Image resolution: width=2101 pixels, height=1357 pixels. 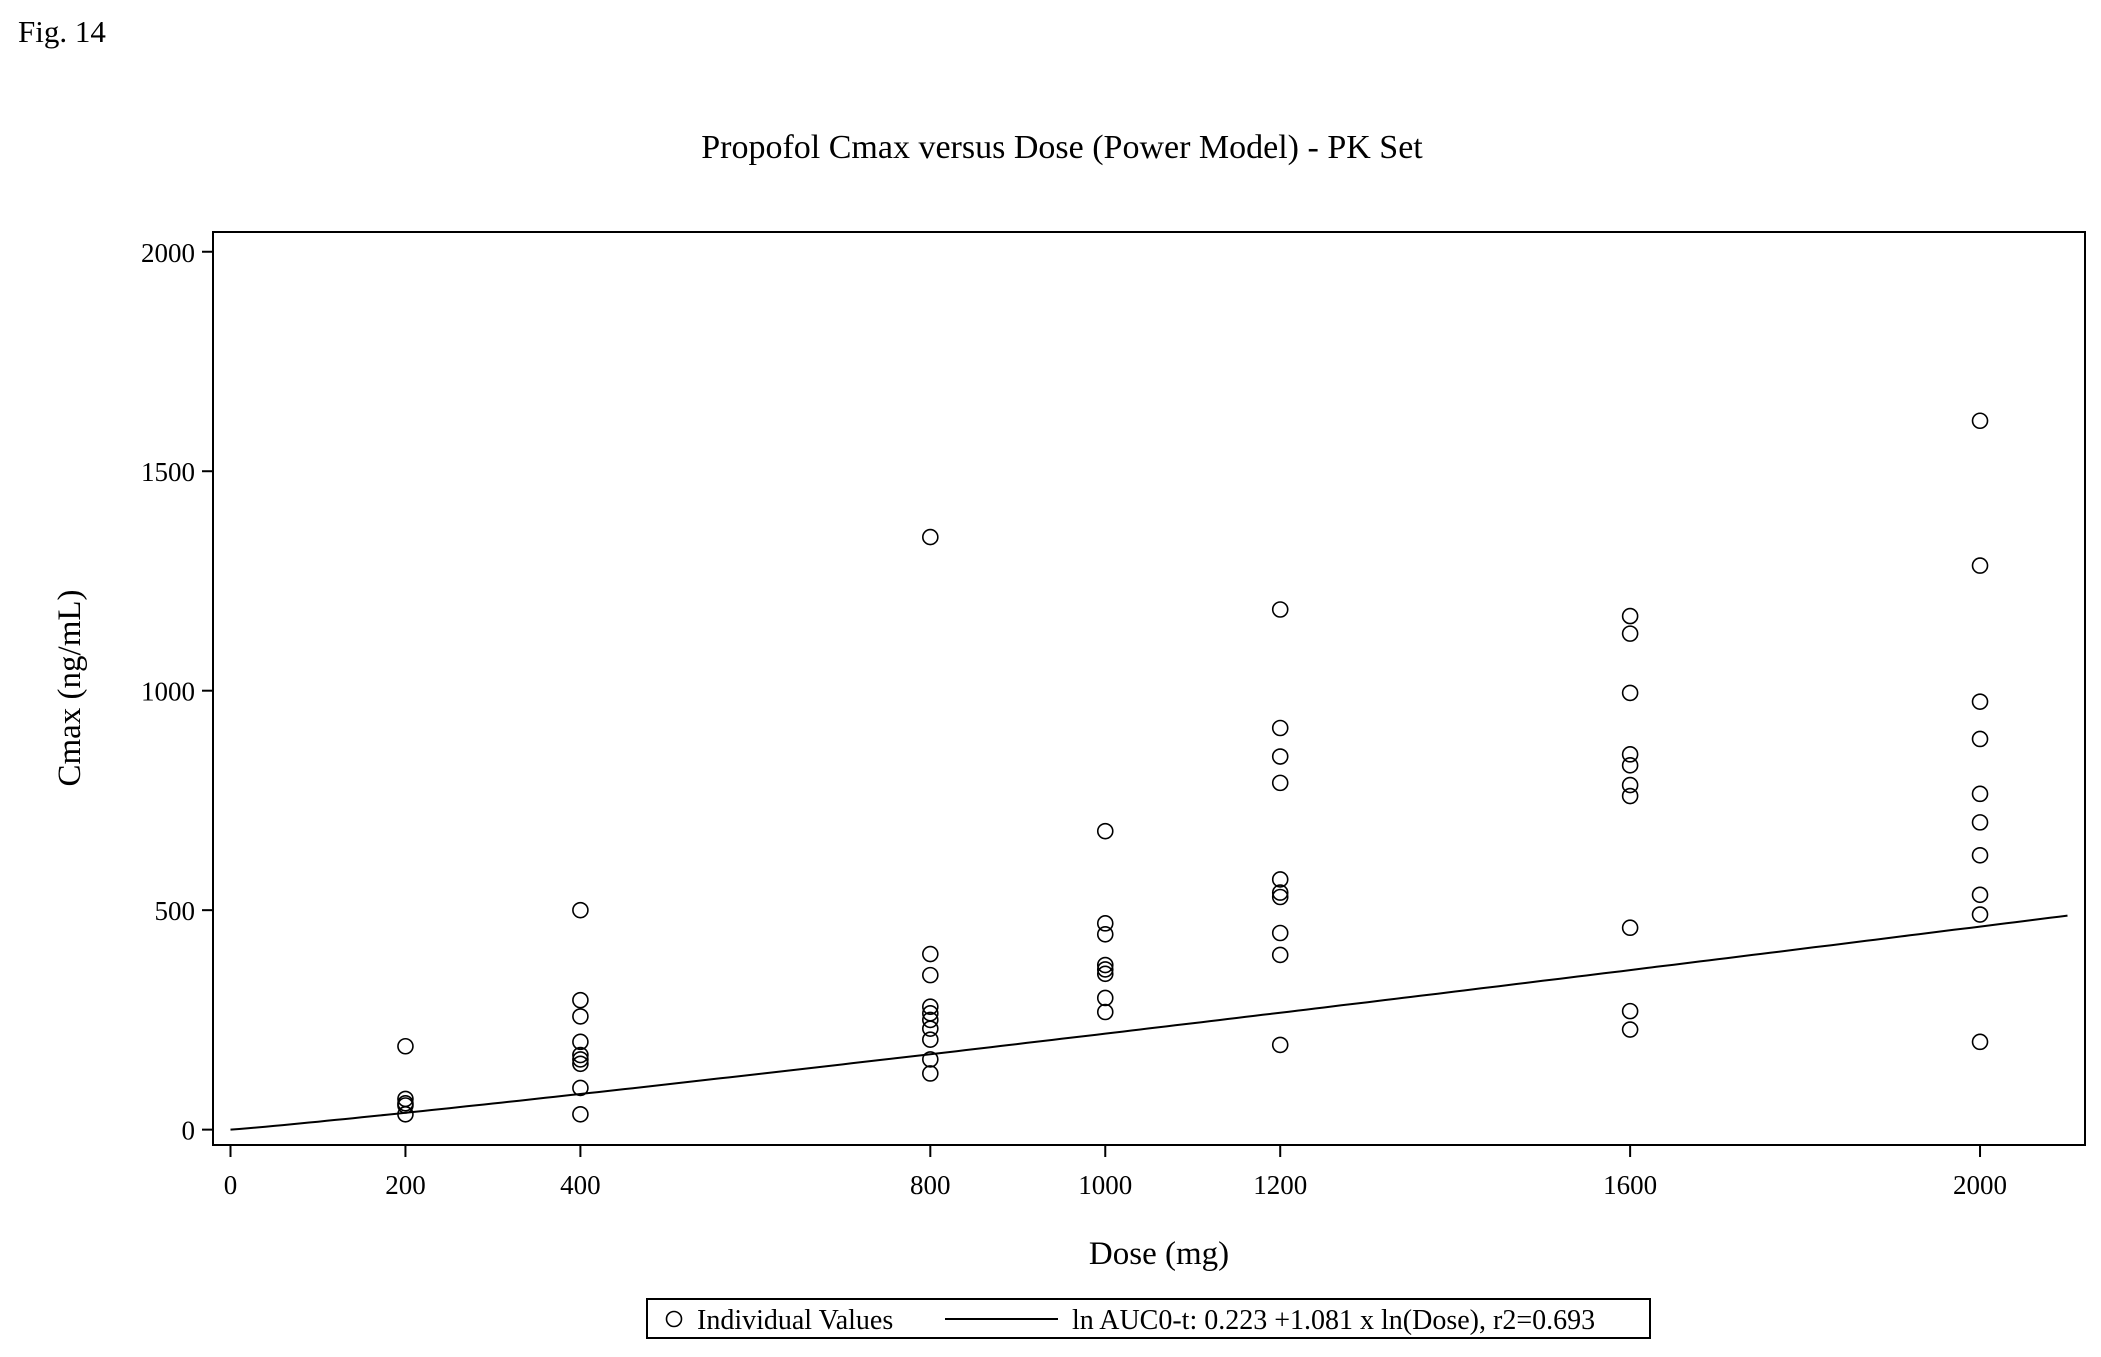 What do you see at coordinates (231, 1185) in the screenshot?
I see `x-tick-label: 0` at bounding box center [231, 1185].